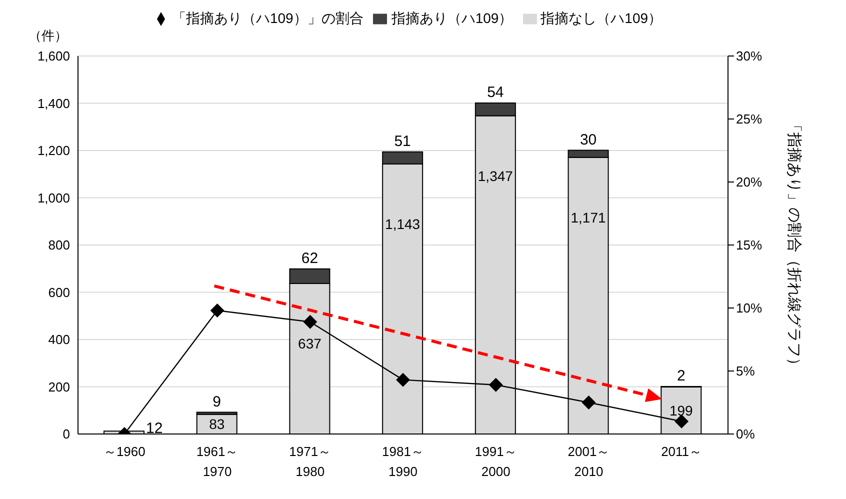 This screenshot has height=499, width=846. What do you see at coordinates (681, 376) in the screenshot?
I see `data-label: 2` at bounding box center [681, 376].